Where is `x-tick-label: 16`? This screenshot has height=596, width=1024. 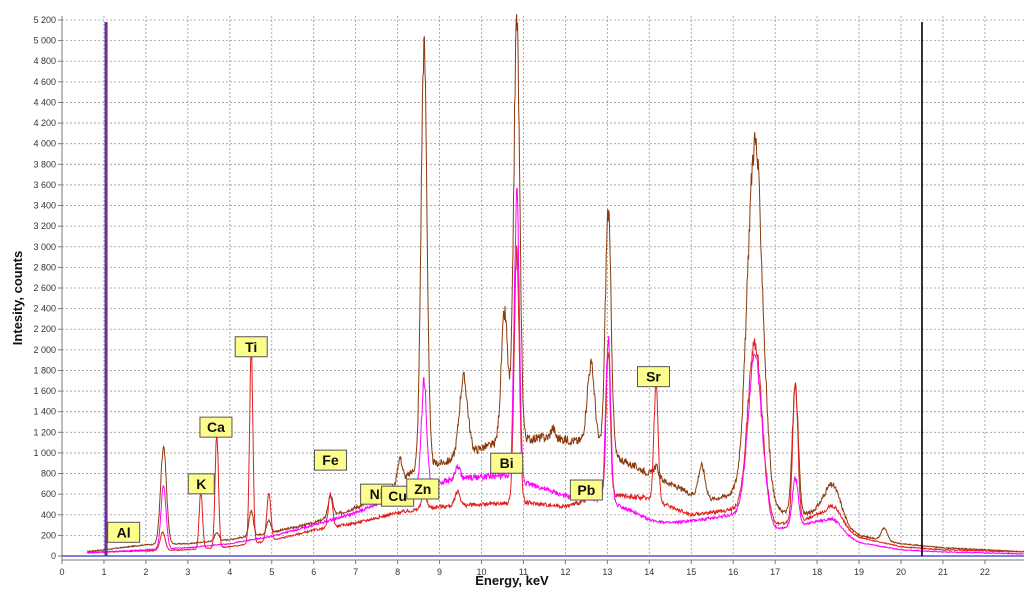
x-tick-label: 16 is located at coordinates (733, 572).